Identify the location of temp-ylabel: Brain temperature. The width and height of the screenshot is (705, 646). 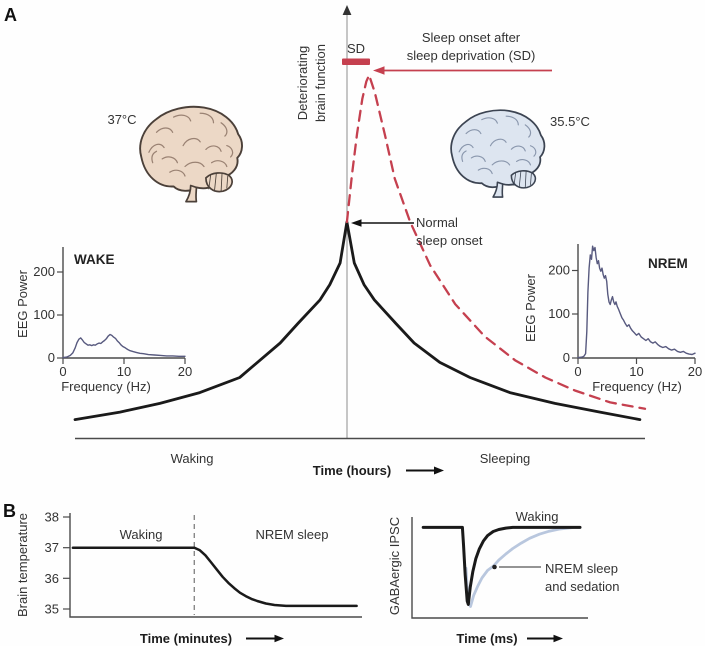
(22, 565).